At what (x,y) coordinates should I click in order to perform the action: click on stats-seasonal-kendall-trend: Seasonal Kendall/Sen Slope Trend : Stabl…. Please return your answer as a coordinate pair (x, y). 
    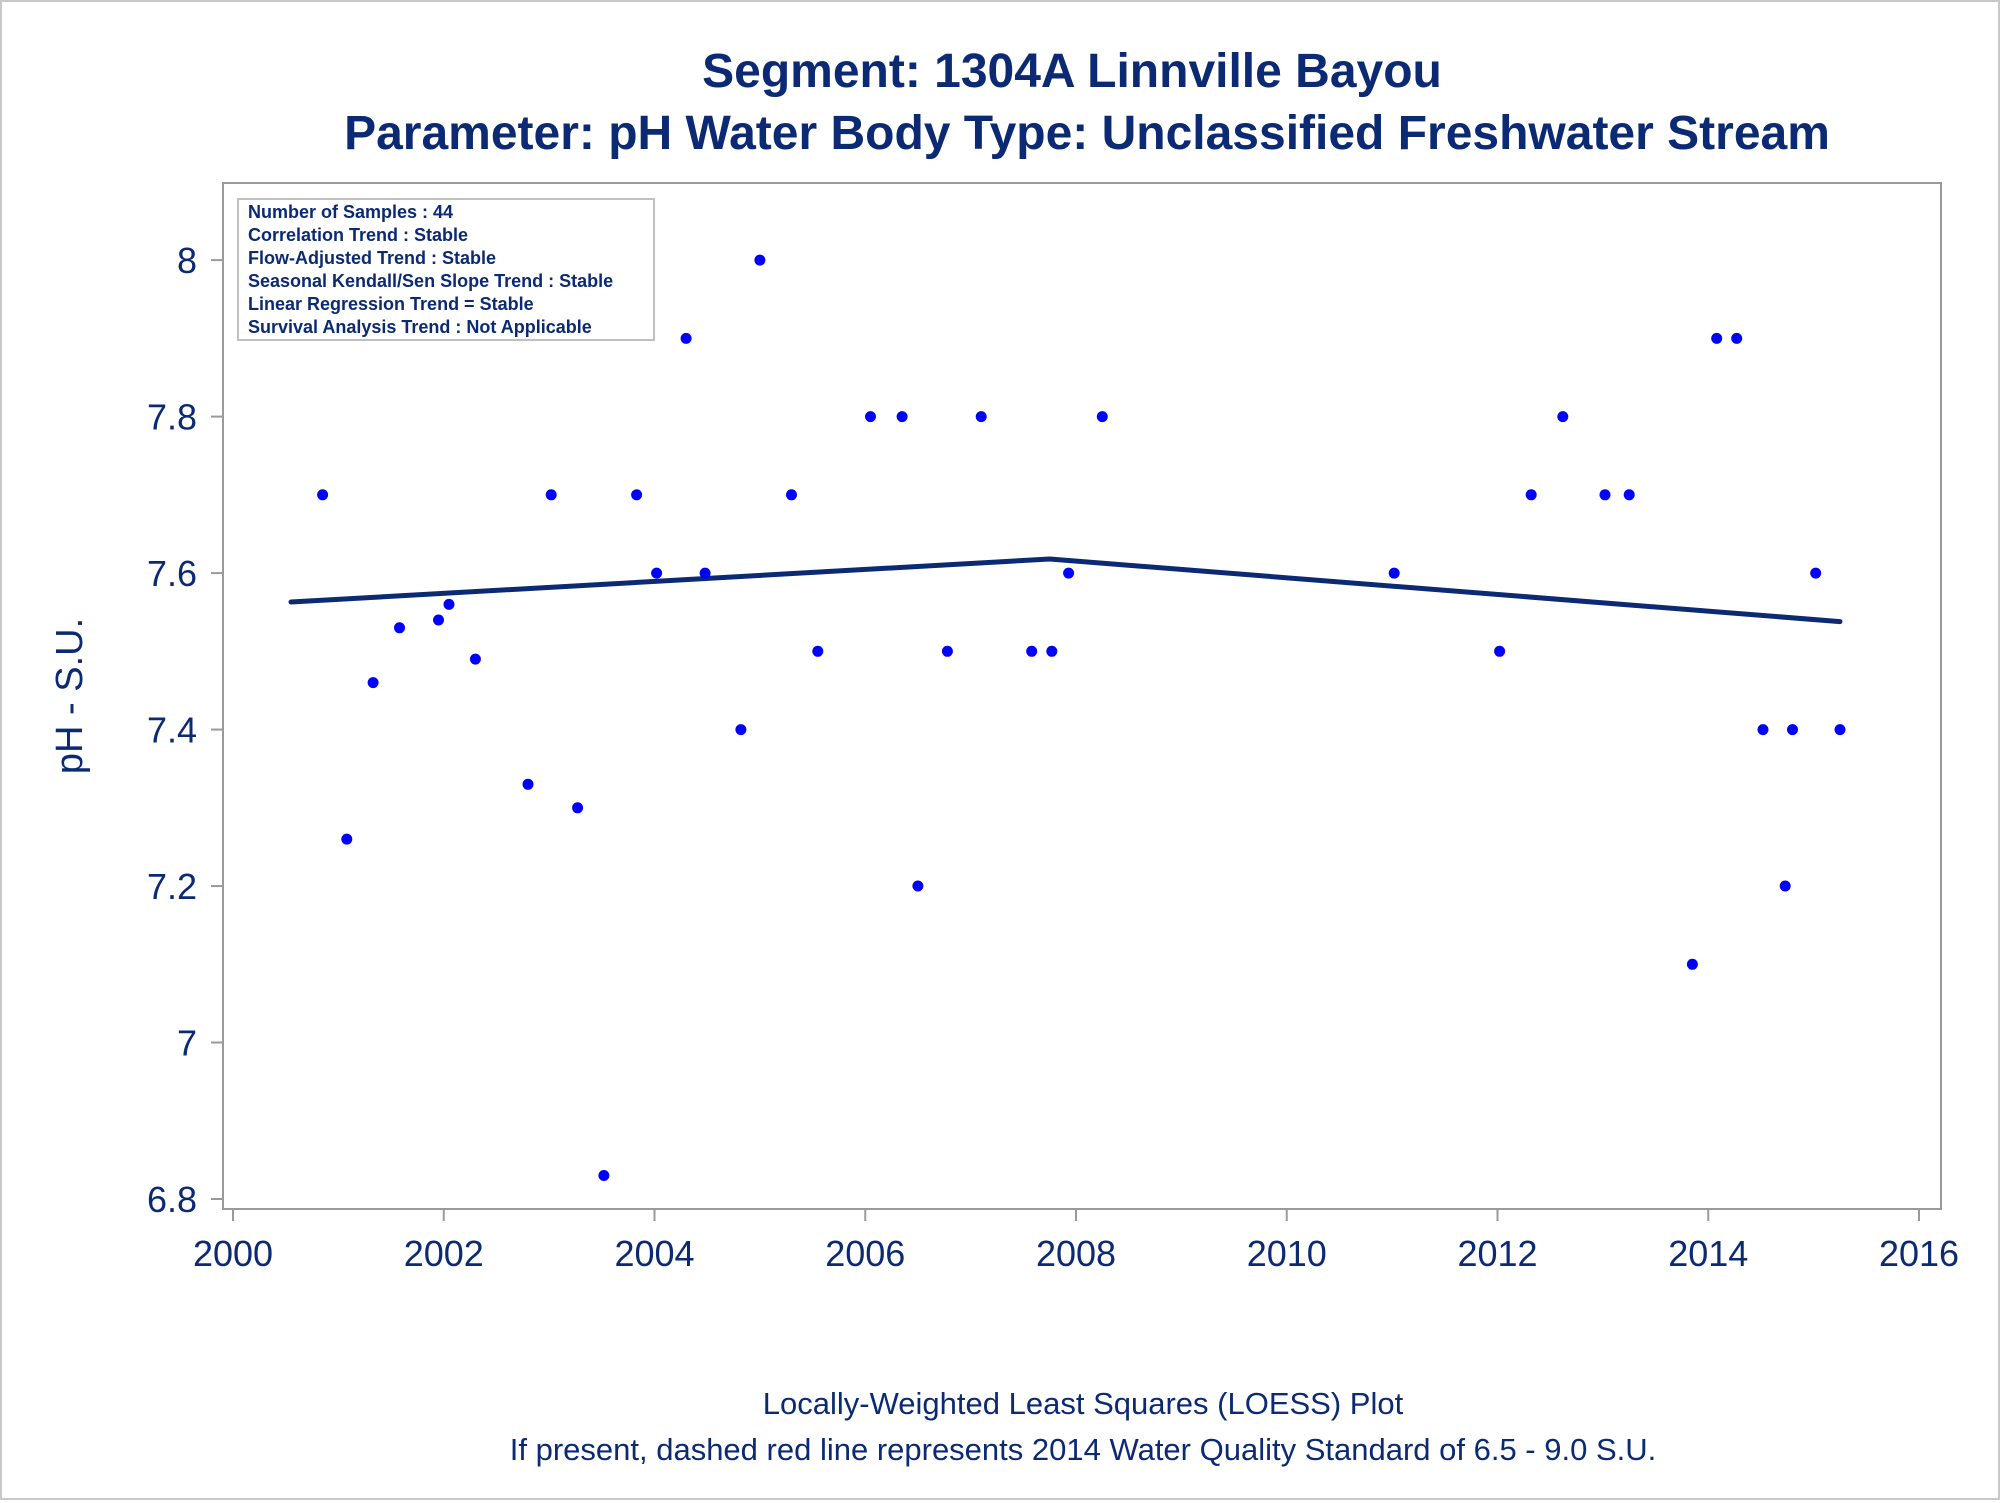
    Looking at the image, I should click on (430, 281).